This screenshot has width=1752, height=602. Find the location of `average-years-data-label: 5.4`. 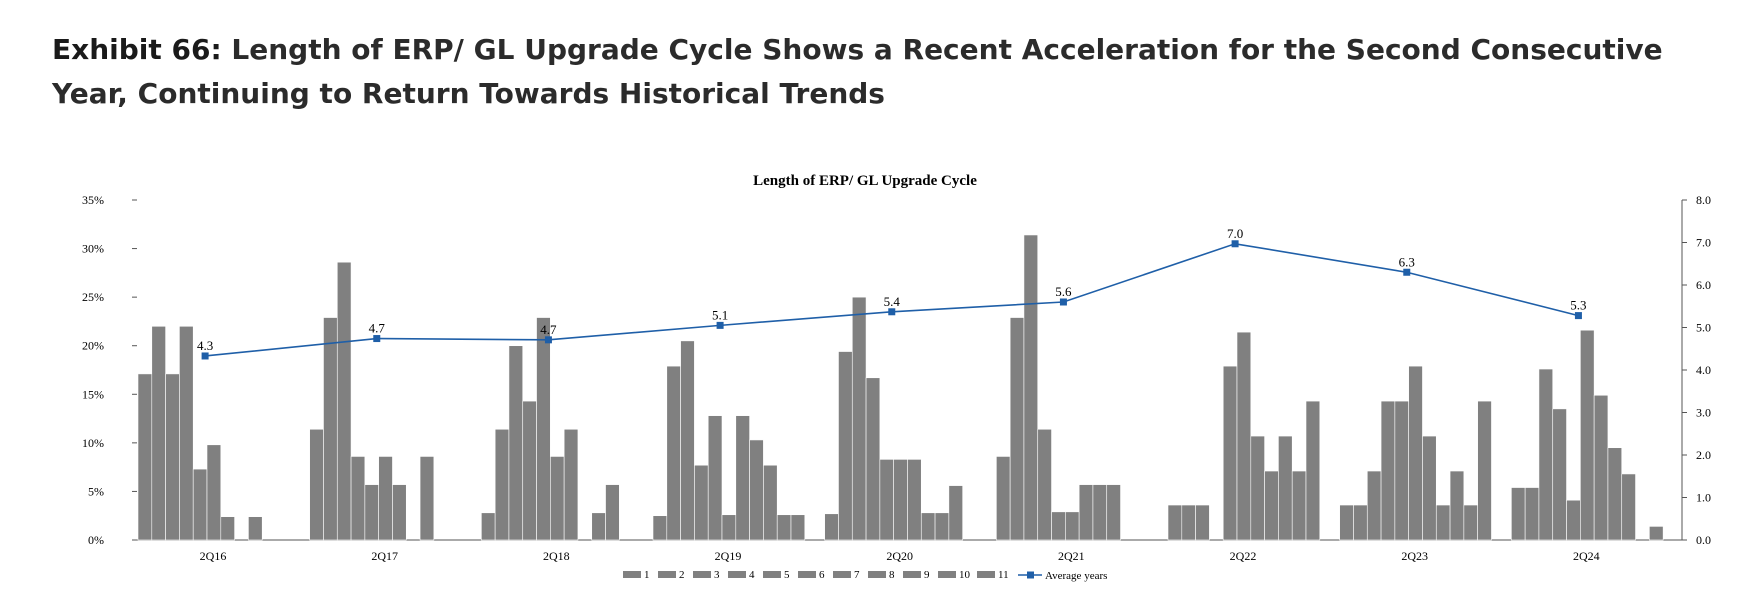

average-years-data-label: 5.4 is located at coordinates (892, 301).